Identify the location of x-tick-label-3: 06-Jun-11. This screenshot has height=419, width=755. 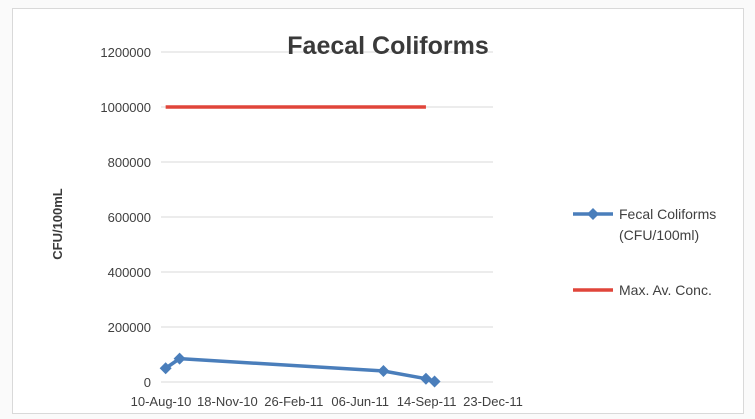
(360, 401).